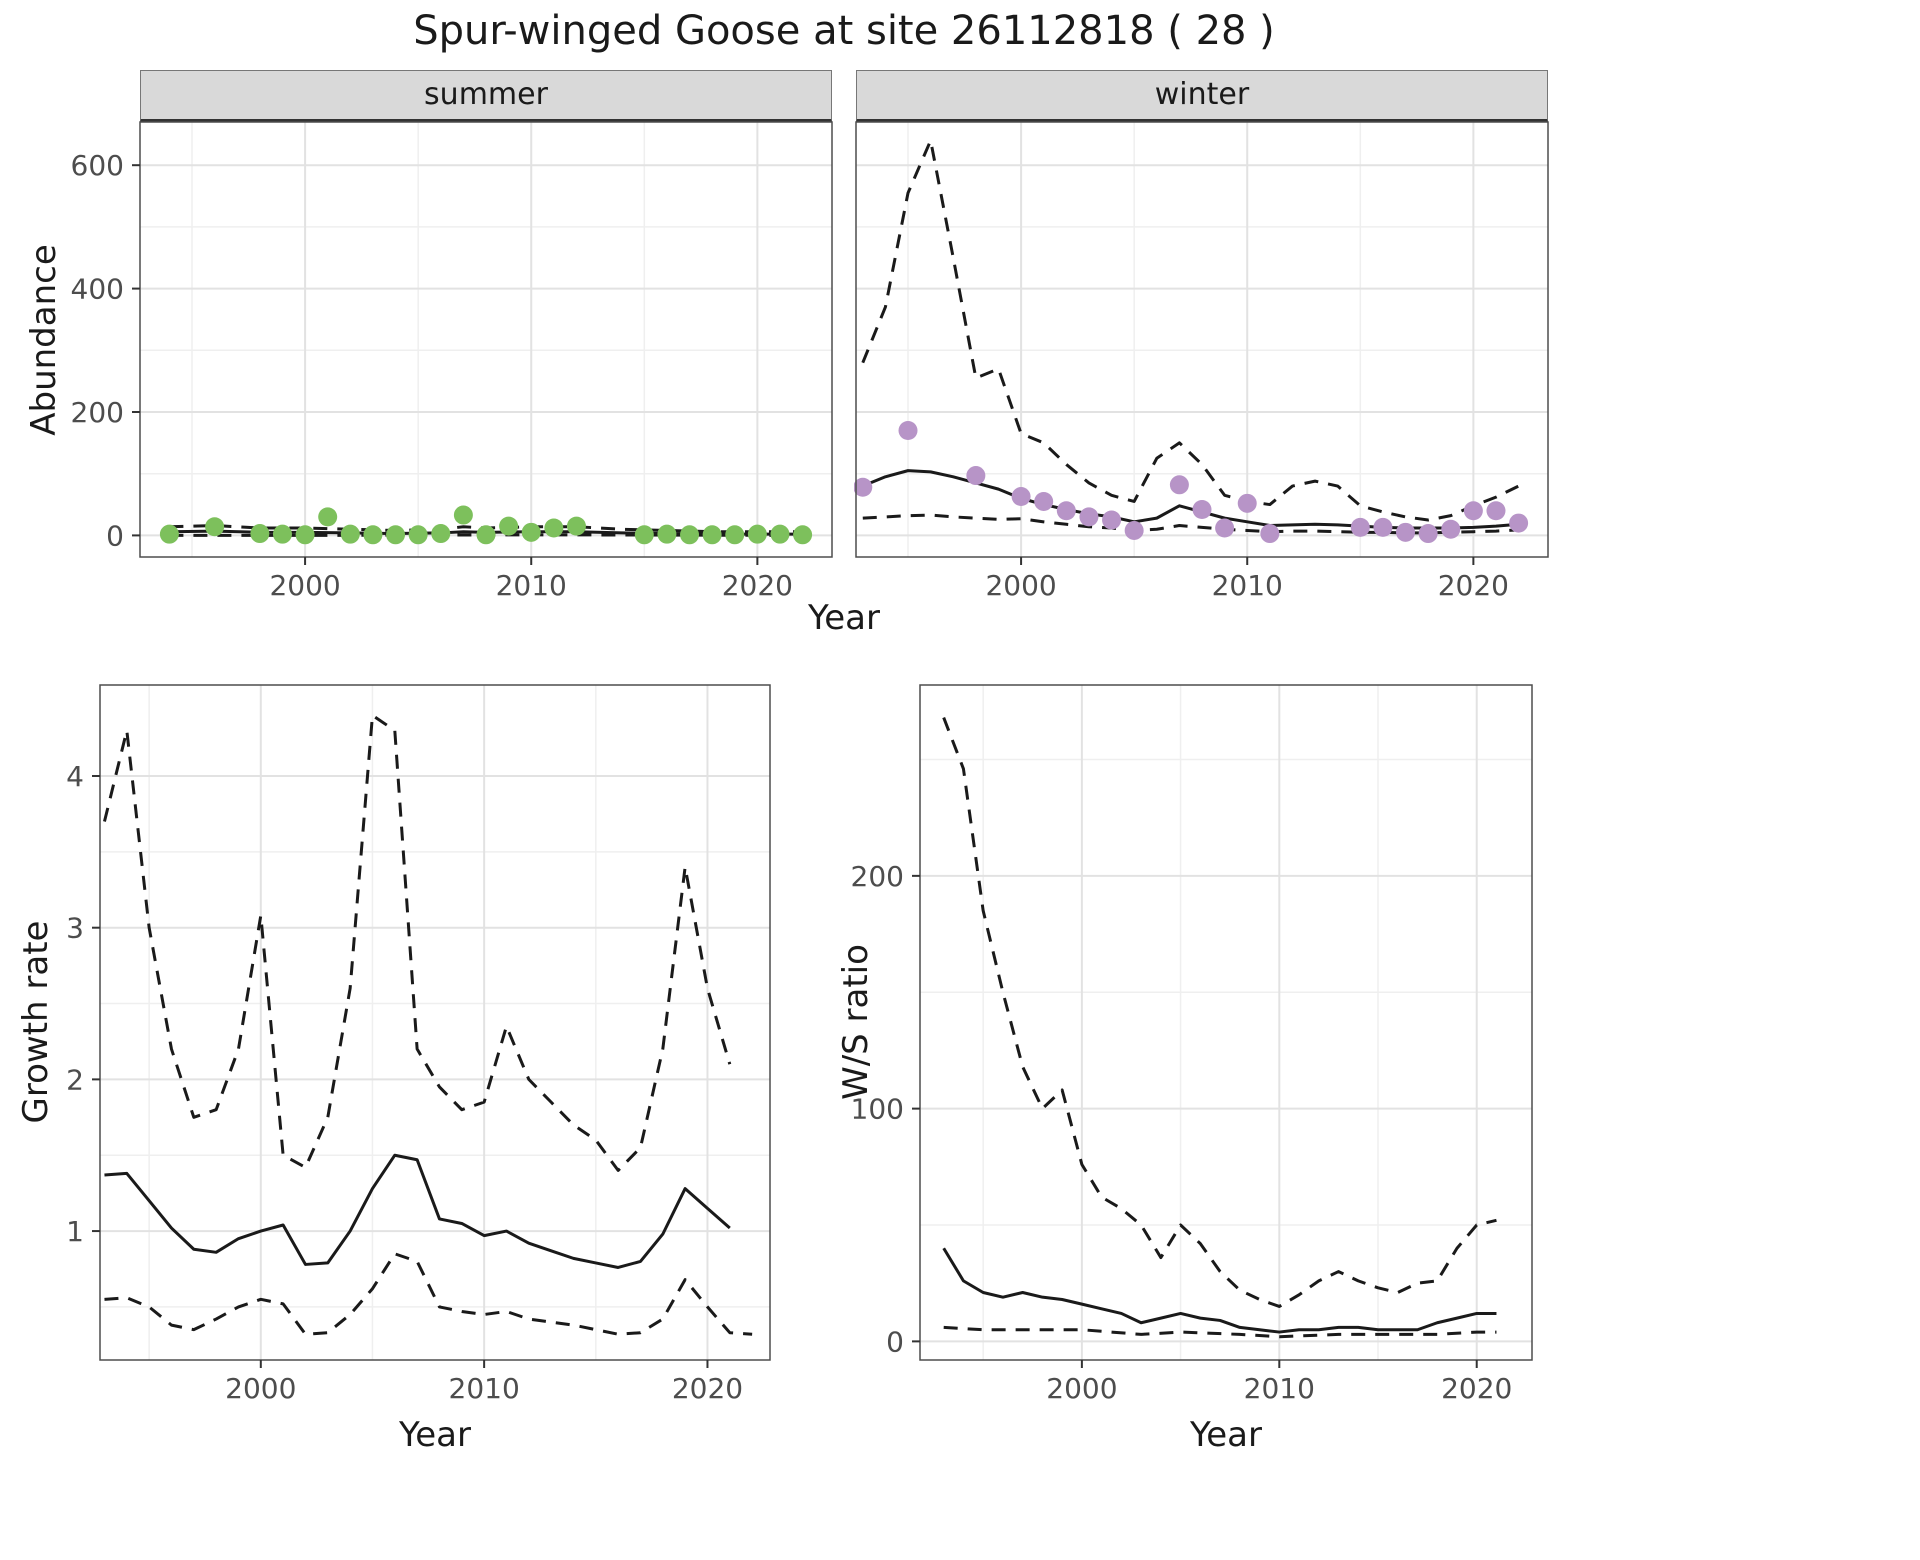 This screenshot has width=1920, height=1560. I want to click on growth-rate-year-axis-title: Year, so click(435, 1435).